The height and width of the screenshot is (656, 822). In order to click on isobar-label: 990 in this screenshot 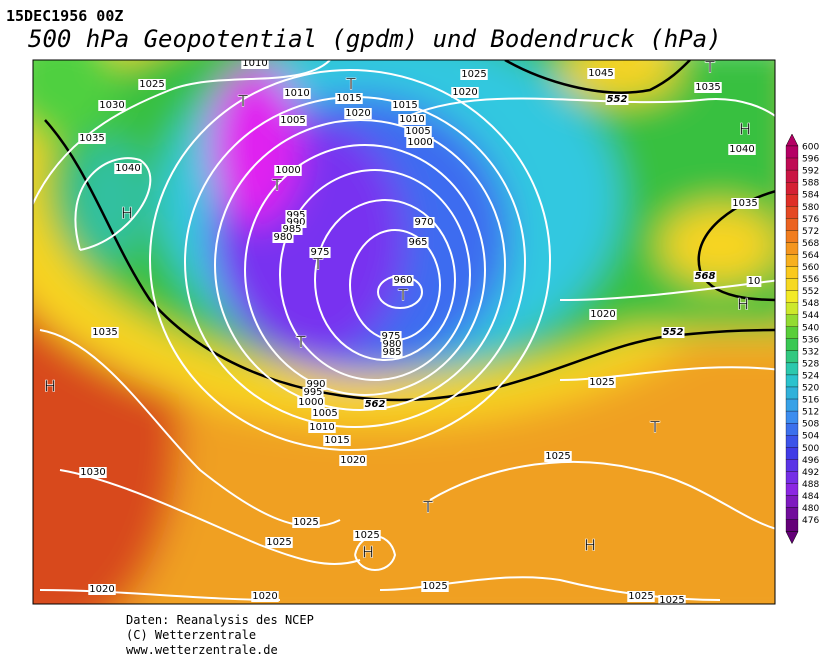, I will do `click(295, 222)`.